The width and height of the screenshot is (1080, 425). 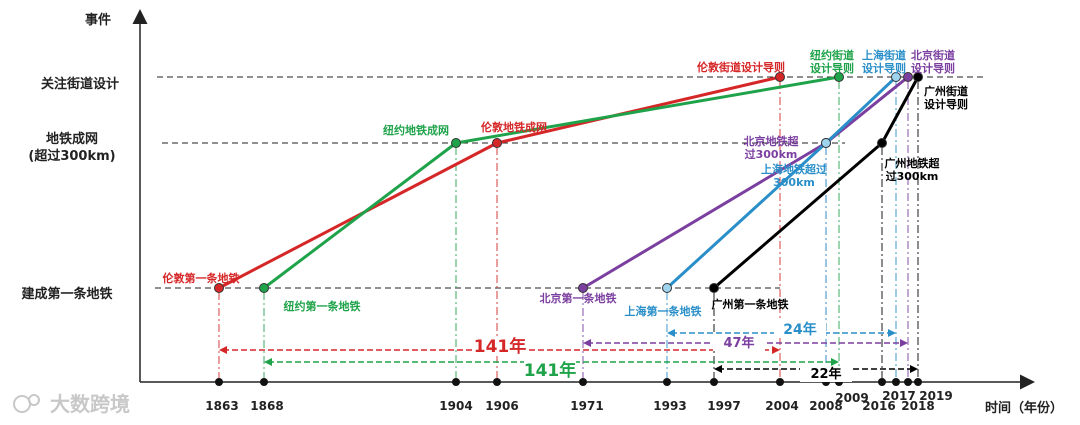 I want to click on point-label-beijing-2008: 北京地铁超过300km, so click(x=772, y=147).